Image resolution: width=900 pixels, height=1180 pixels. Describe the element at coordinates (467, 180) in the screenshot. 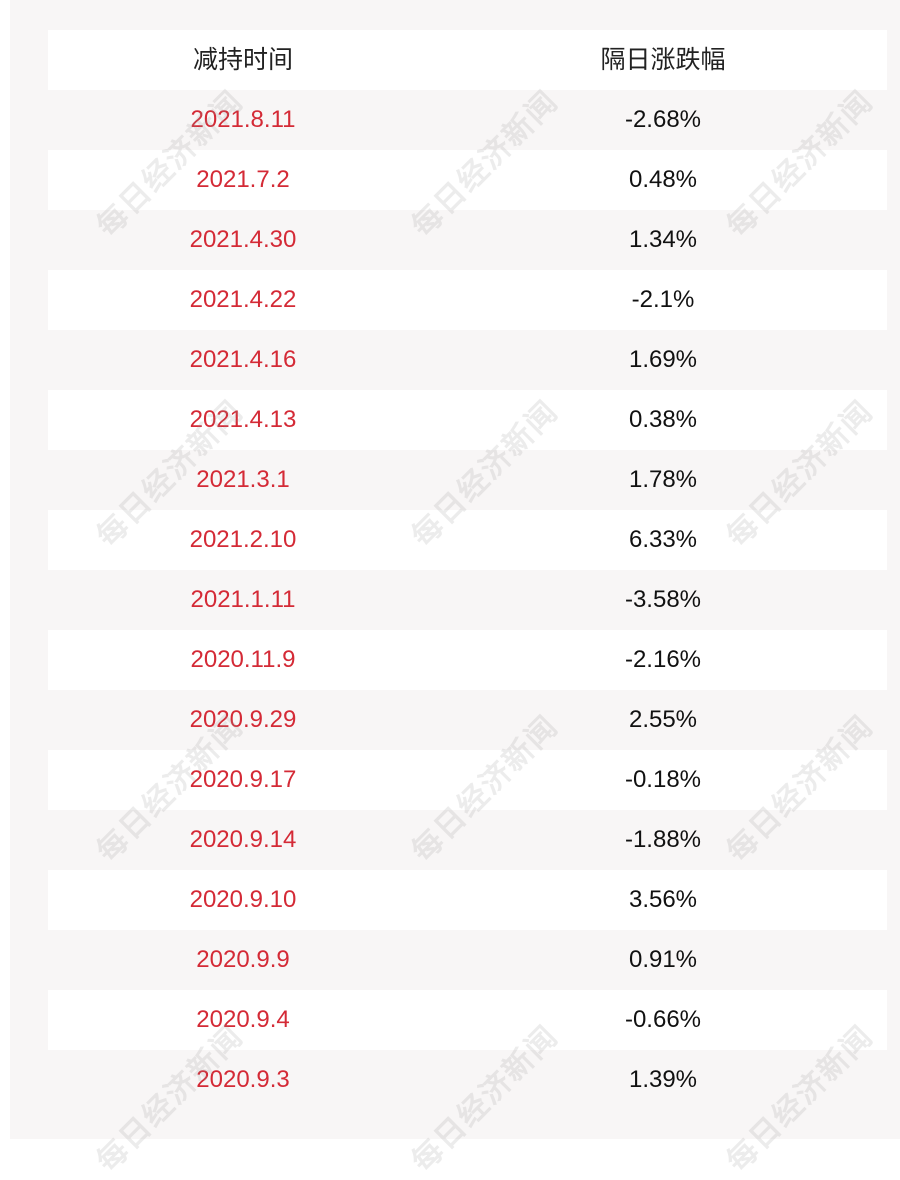

I see `table-row: 2021.7.2 0.48%` at that location.